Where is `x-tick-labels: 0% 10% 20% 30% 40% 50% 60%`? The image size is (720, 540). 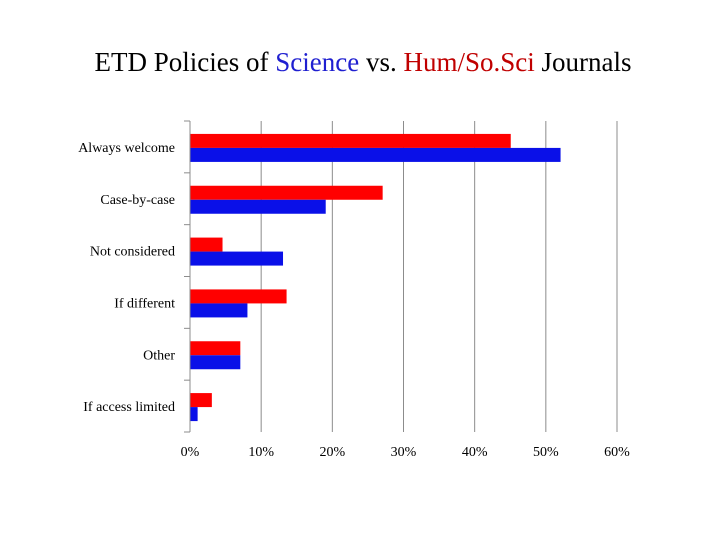
x-tick-labels: 0% 10% 20% 30% 40% 50% 60% is located at coordinates (406, 452).